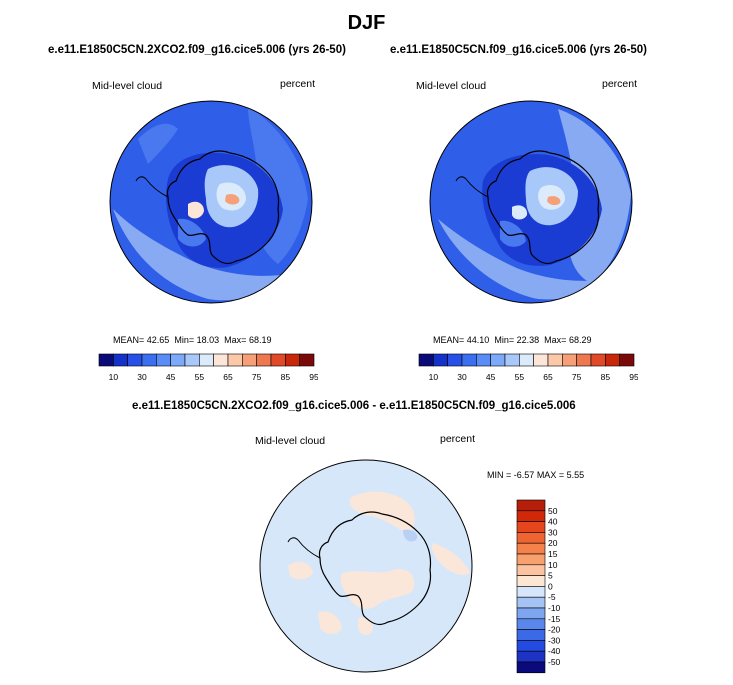 The width and height of the screenshot is (733, 685). I want to click on panel-1-variable-label: Mid-level cloud, so click(127, 86).